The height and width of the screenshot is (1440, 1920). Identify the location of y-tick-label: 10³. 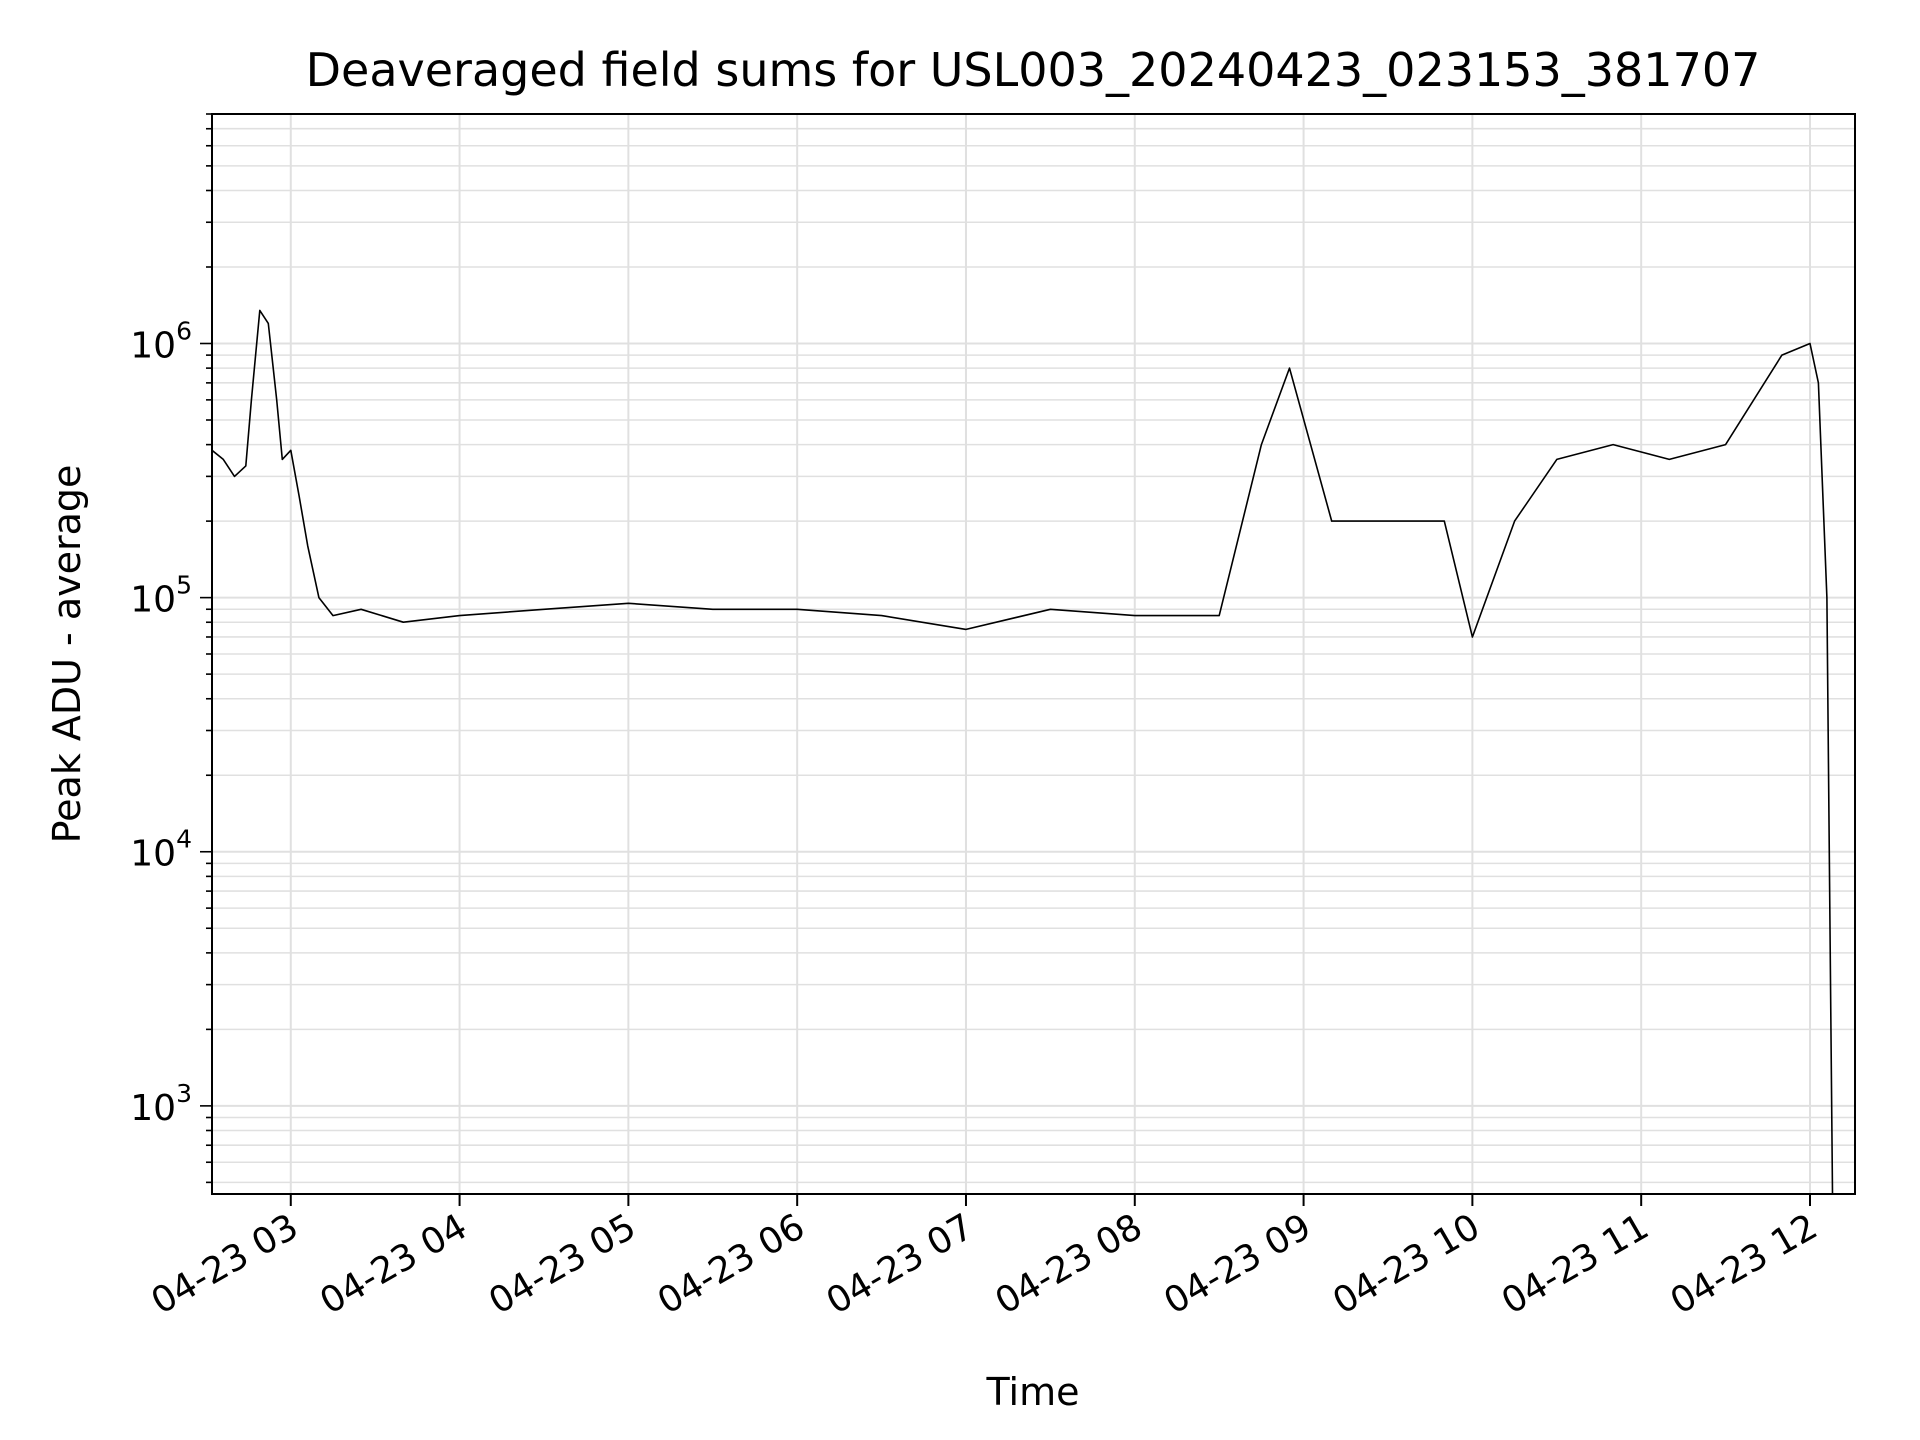
(161, 1104).